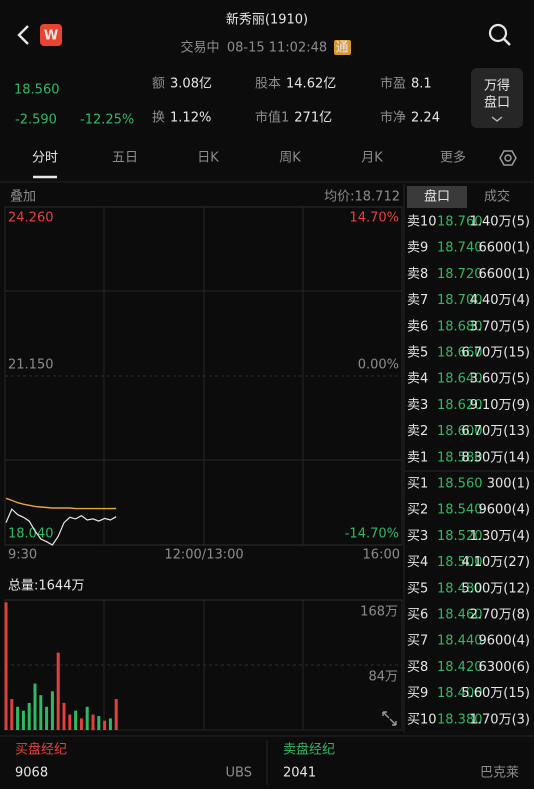  What do you see at coordinates (311, 84) in the screenshot?
I see `stat-value: 14.62亿` at bounding box center [311, 84].